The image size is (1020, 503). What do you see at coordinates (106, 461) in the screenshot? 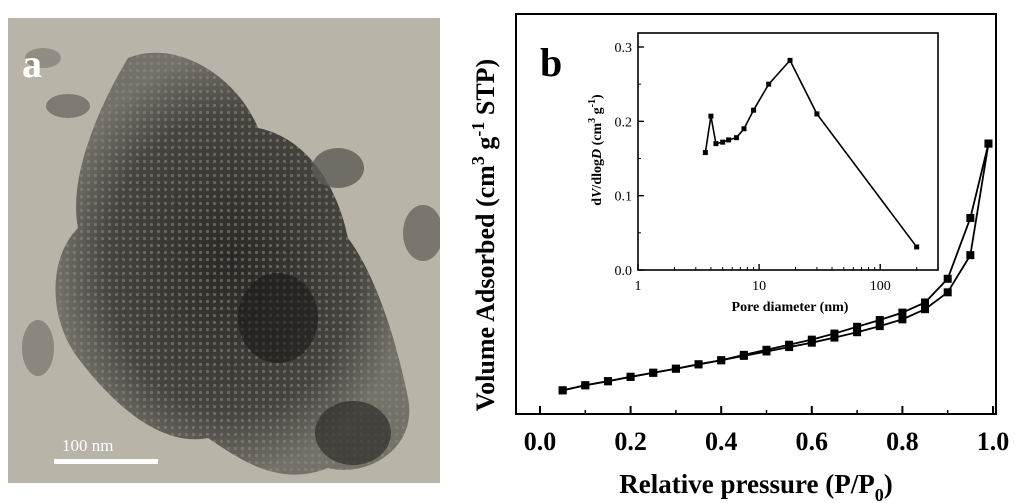
I see `scale-bar` at bounding box center [106, 461].